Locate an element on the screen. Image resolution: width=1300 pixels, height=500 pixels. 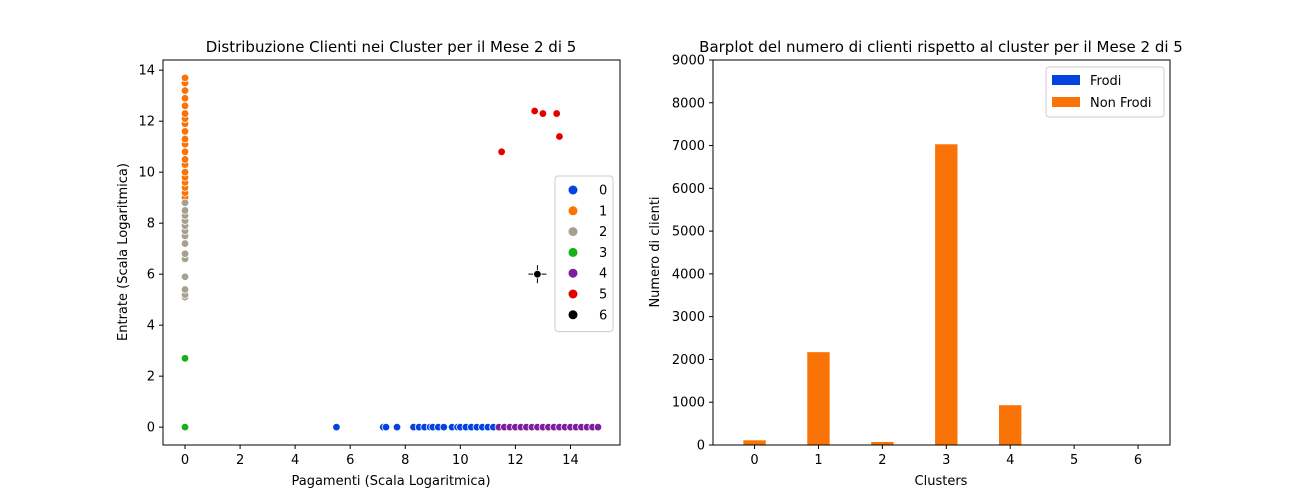
bar-x-axis-label: Clusters is located at coordinates (941, 481).